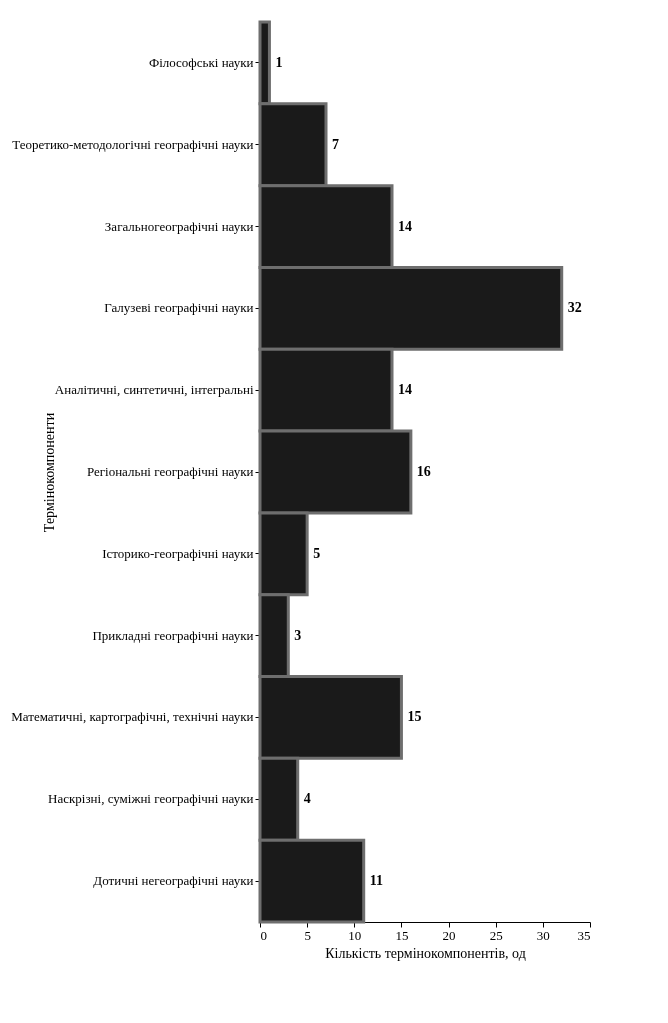 The width and height of the screenshot is (668, 1023). I want to click on y-tick-label: Прикладні географічні науки, so click(173, 635).